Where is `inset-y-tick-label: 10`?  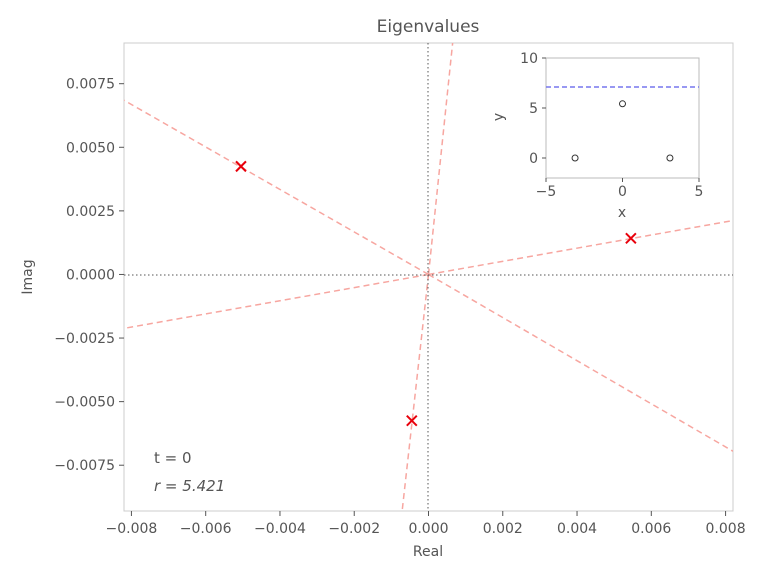 inset-y-tick-label: 10 is located at coordinates (529, 59).